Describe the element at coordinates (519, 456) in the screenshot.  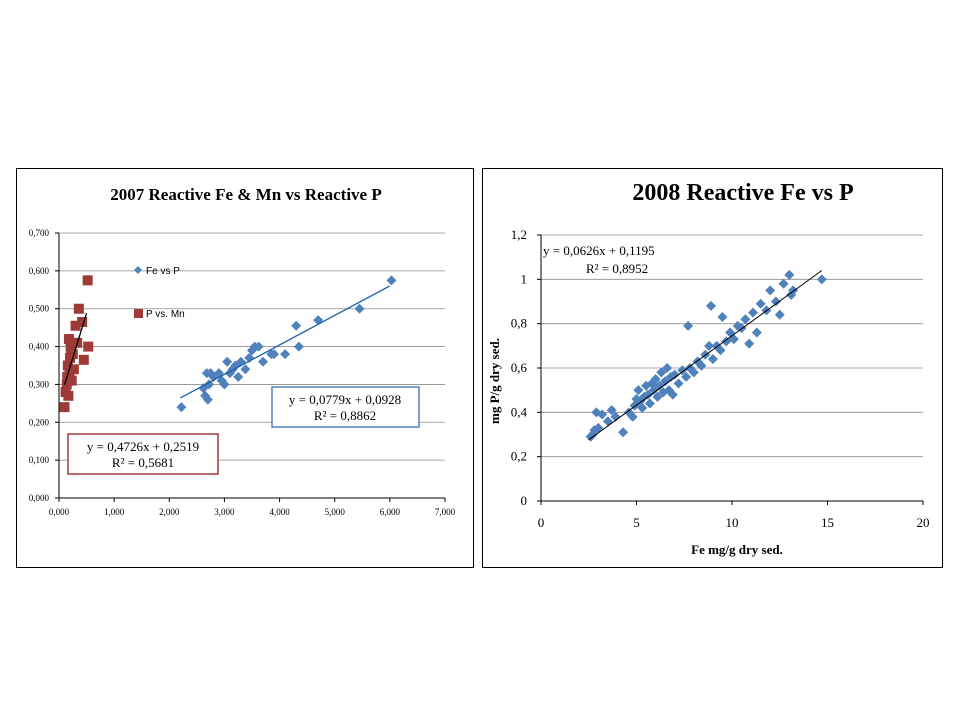
I see `y-tick-label: 0,2` at that location.